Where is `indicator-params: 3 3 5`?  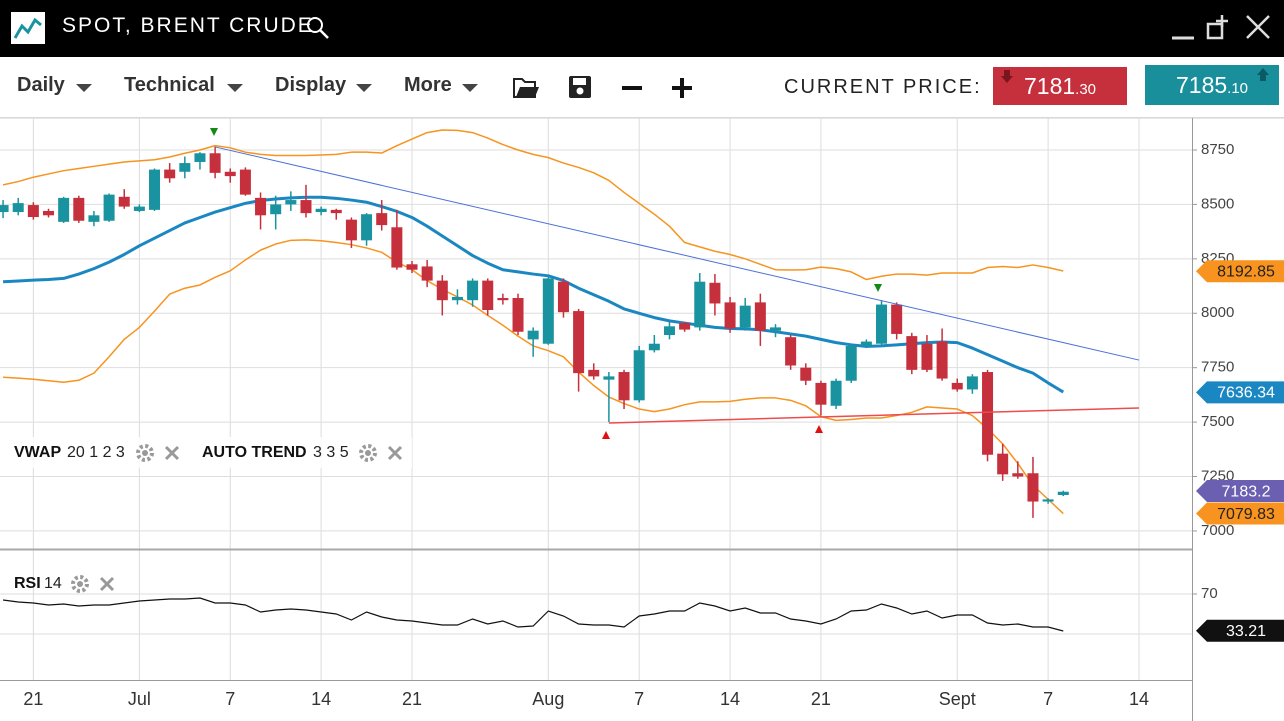 indicator-params: 3 3 5 is located at coordinates (331, 452).